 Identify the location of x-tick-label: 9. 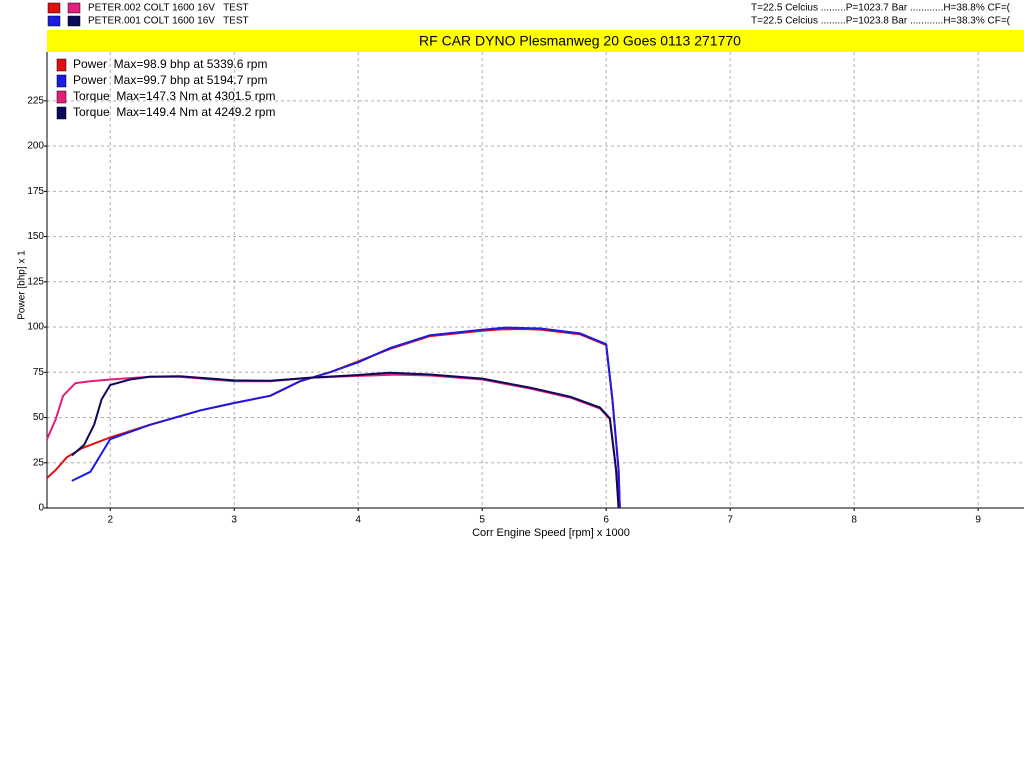
(978, 520).